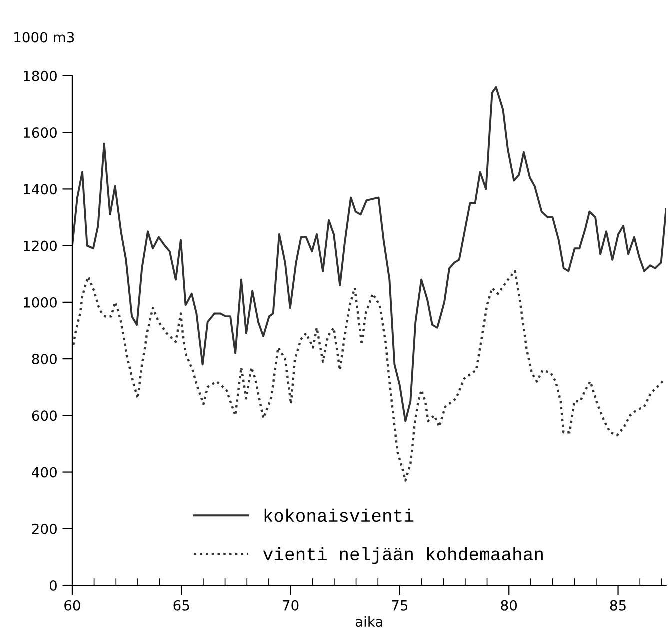 The width and height of the screenshot is (671, 633). I want to click on y-tick-label: 600, so click(44, 416).